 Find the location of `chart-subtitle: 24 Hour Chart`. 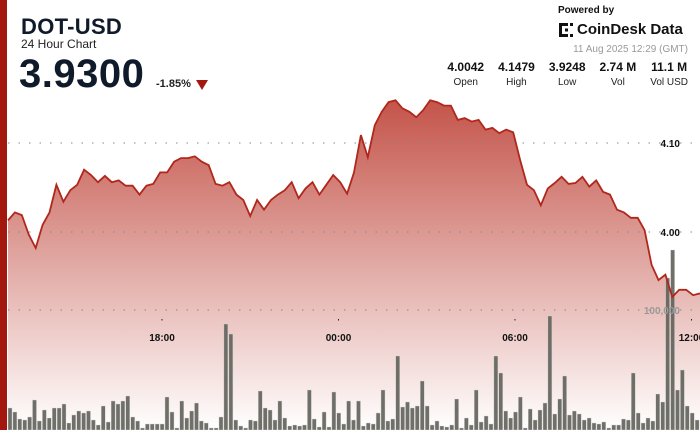

chart-subtitle: 24 Hour Chart is located at coordinates (59, 44).